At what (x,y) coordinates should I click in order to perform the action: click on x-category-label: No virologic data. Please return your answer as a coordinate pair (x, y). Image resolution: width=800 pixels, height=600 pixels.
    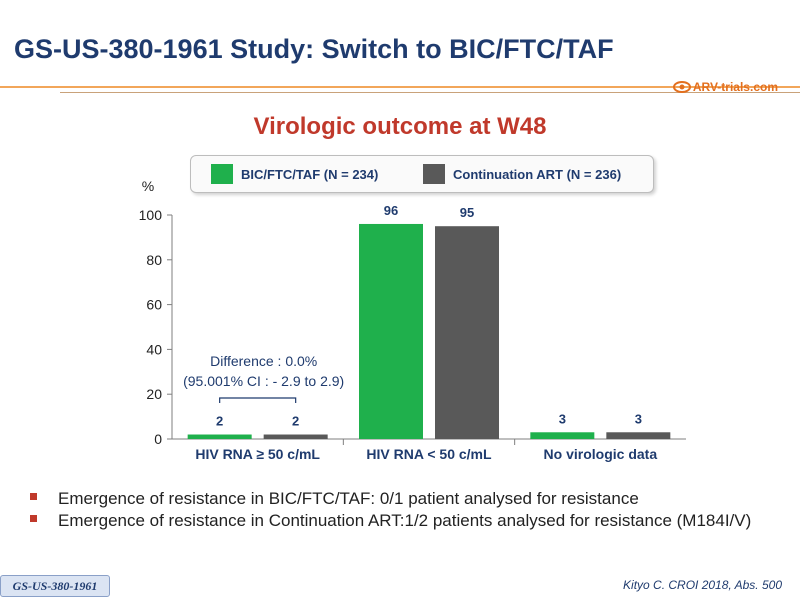
    Looking at the image, I should click on (601, 454).